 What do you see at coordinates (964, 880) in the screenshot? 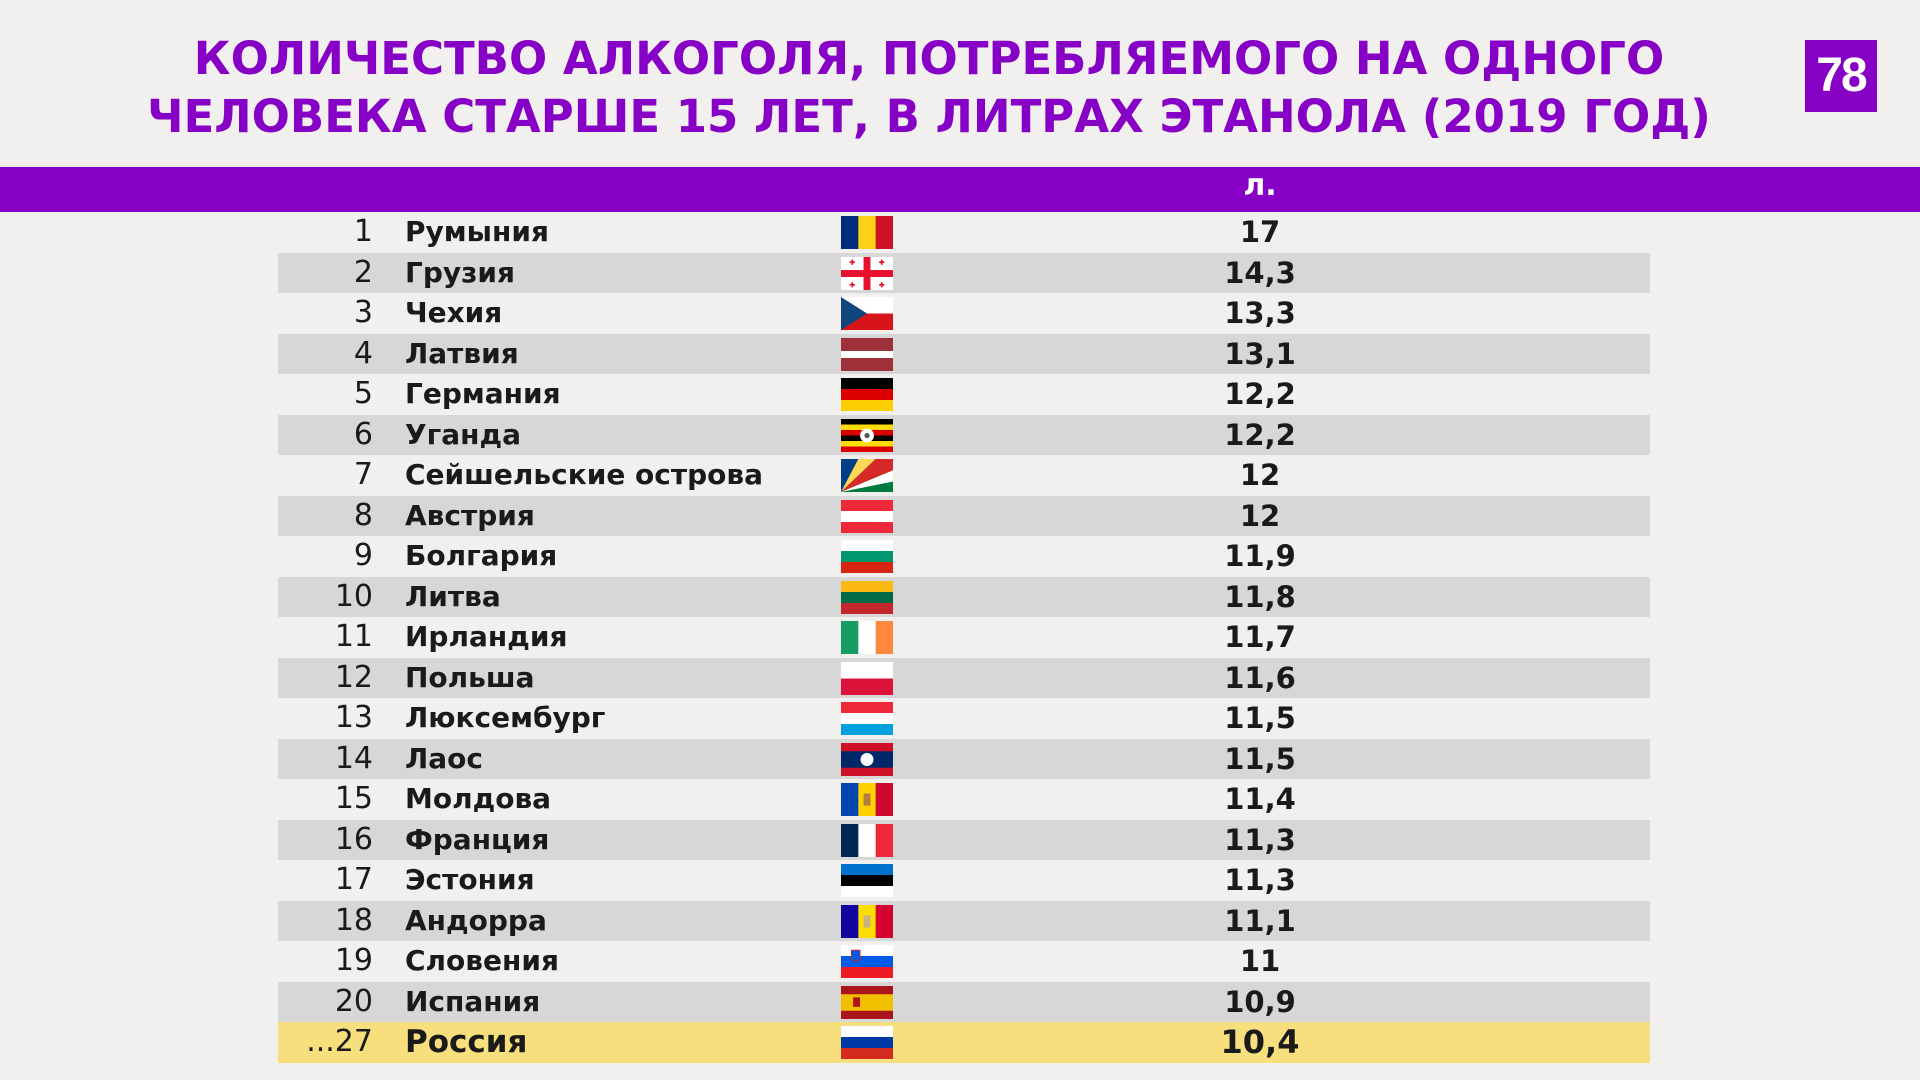
I see `table-row: 17 Эстония 11,3` at bounding box center [964, 880].